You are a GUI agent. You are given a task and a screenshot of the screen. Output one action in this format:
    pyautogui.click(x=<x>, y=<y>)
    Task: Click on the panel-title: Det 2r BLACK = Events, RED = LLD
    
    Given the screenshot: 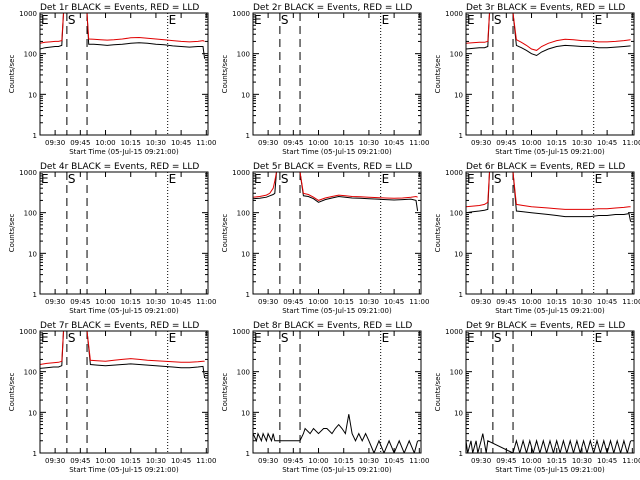 What is the action you would take?
    pyautogui.click(x=332, y=8)
    